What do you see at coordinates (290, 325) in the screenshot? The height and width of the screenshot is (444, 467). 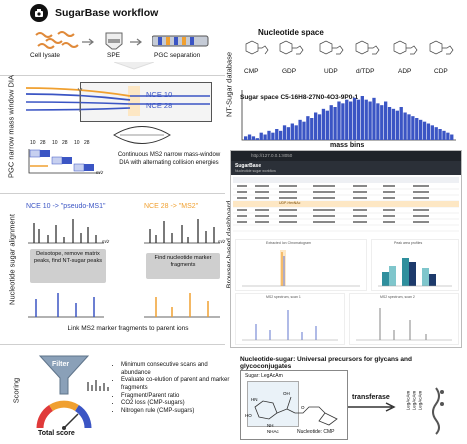 I see `ms2-scan1-plot` at bounding box center [290, 325].